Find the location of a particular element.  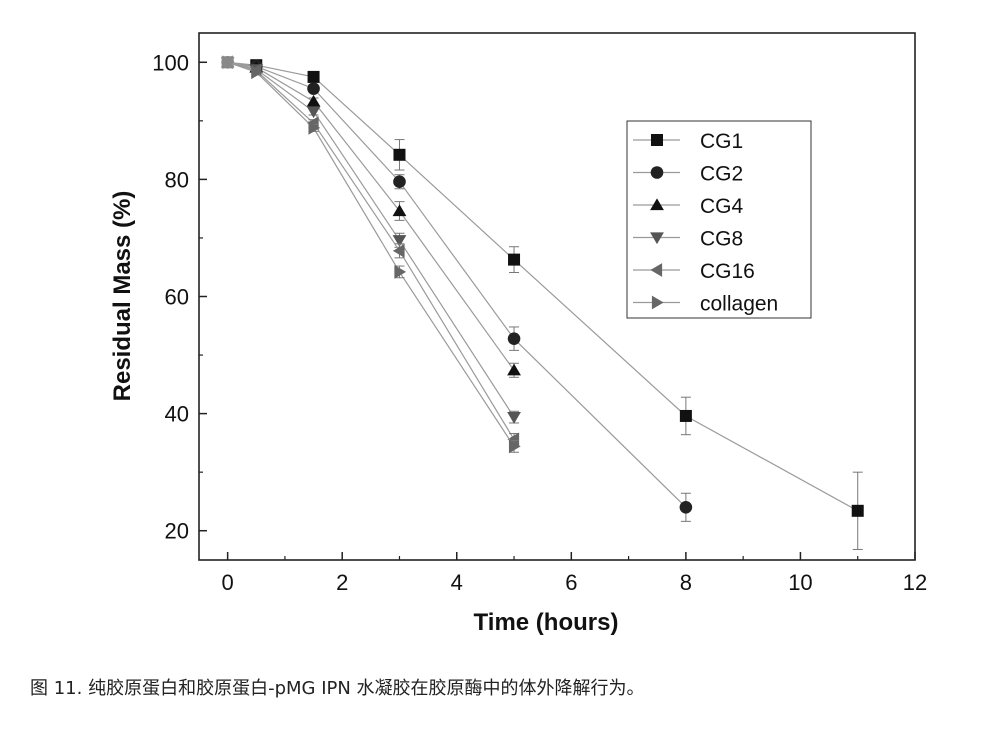

legend-label: CG1 is located at coordinates (721, 141).